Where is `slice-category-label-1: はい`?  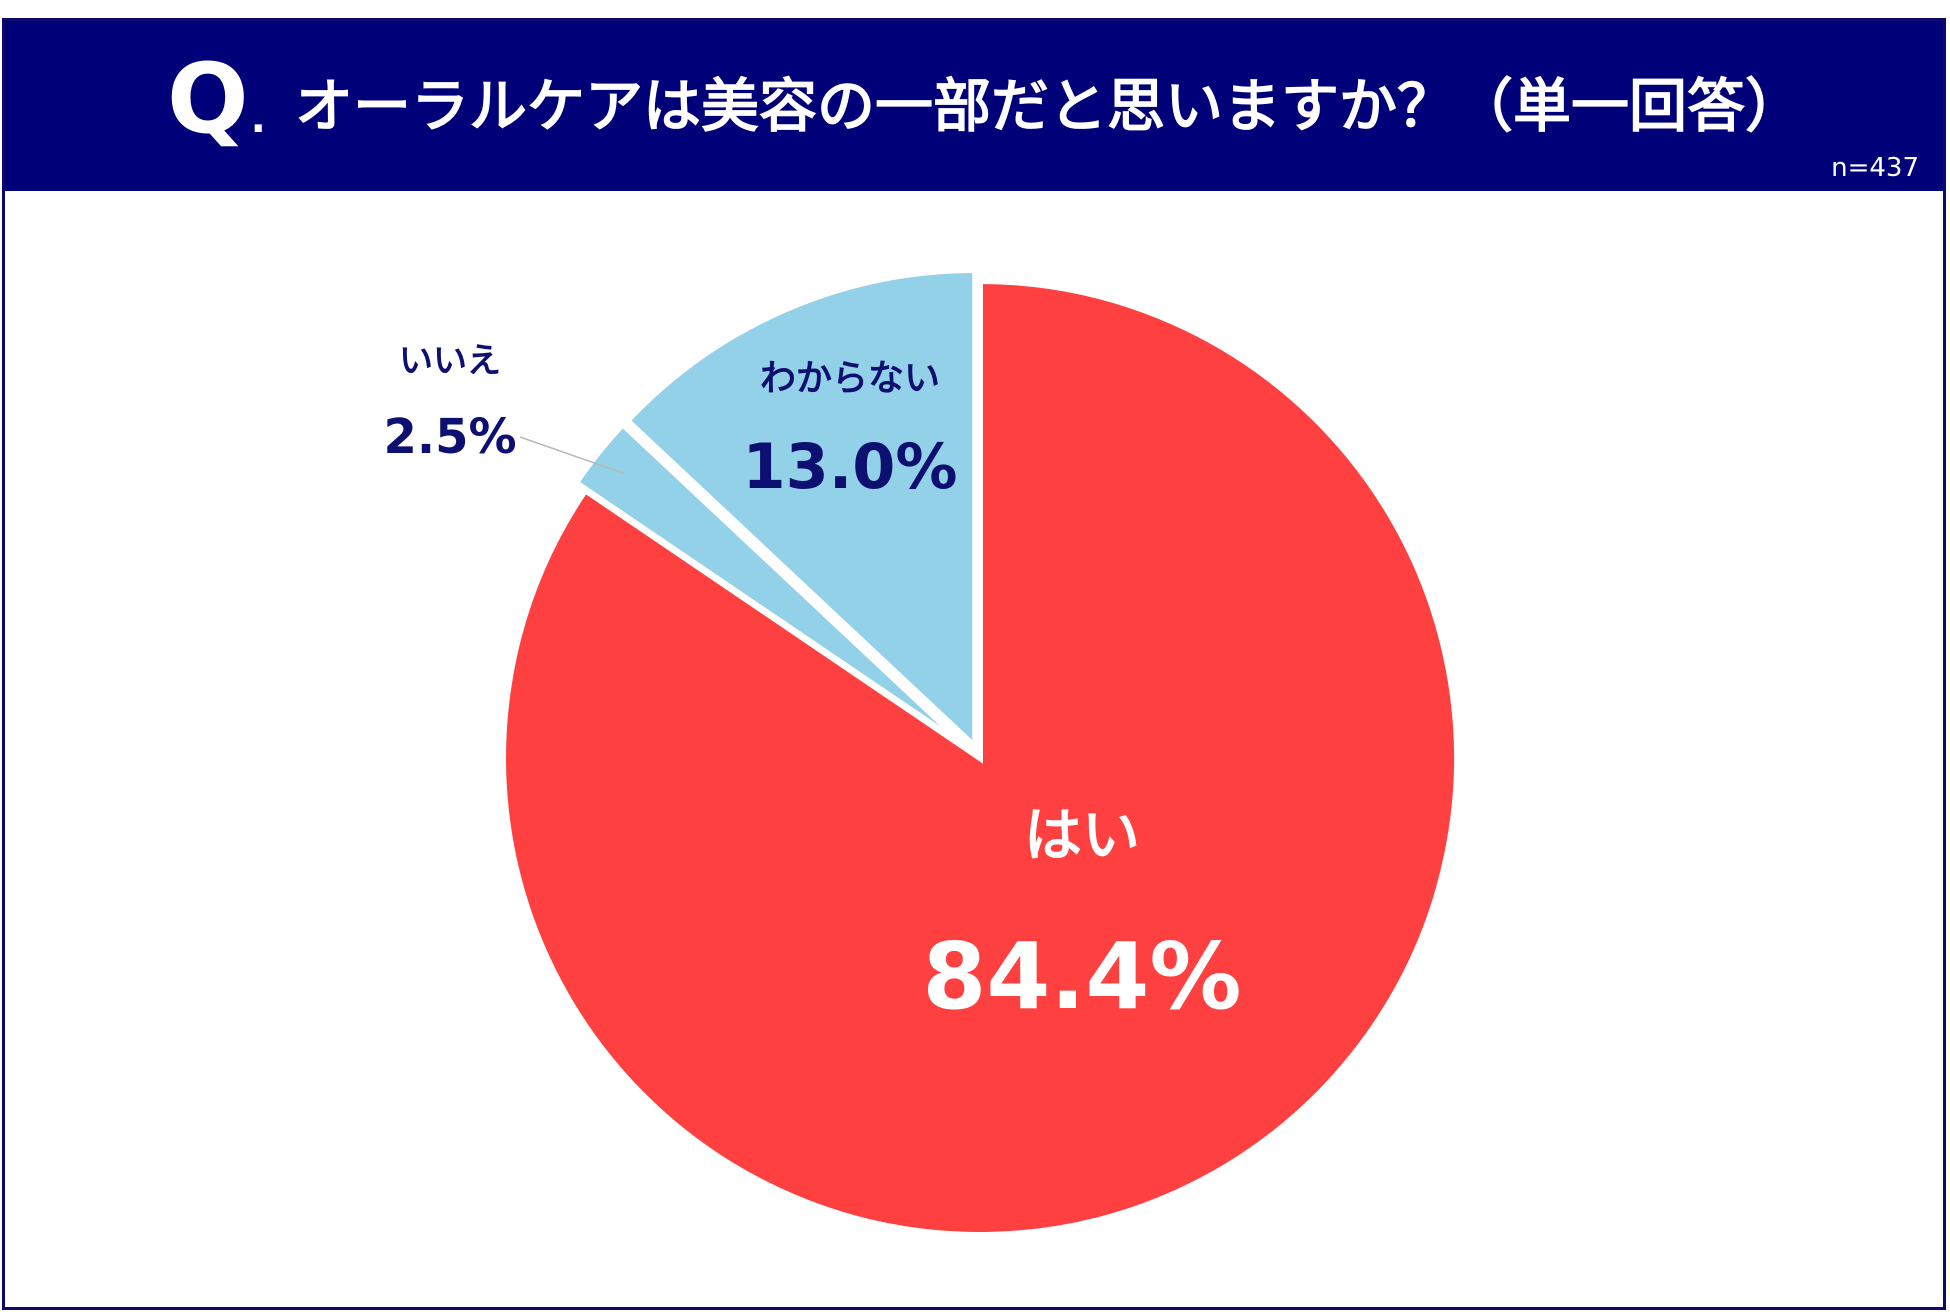 slice-category-label-1: はい is located at coordinates (1082, 835).